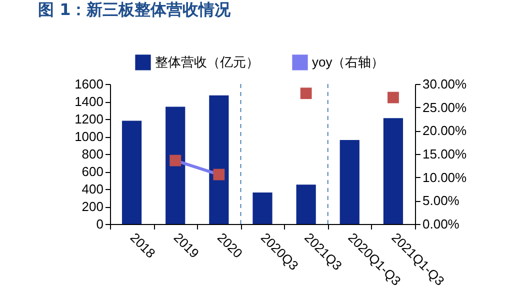 This screenshot has width=515, height=307. What do you see at coordinates (89, 101) in the screenshot?
I see `y-tick-label: 1400` at bounding box center [89, 101].